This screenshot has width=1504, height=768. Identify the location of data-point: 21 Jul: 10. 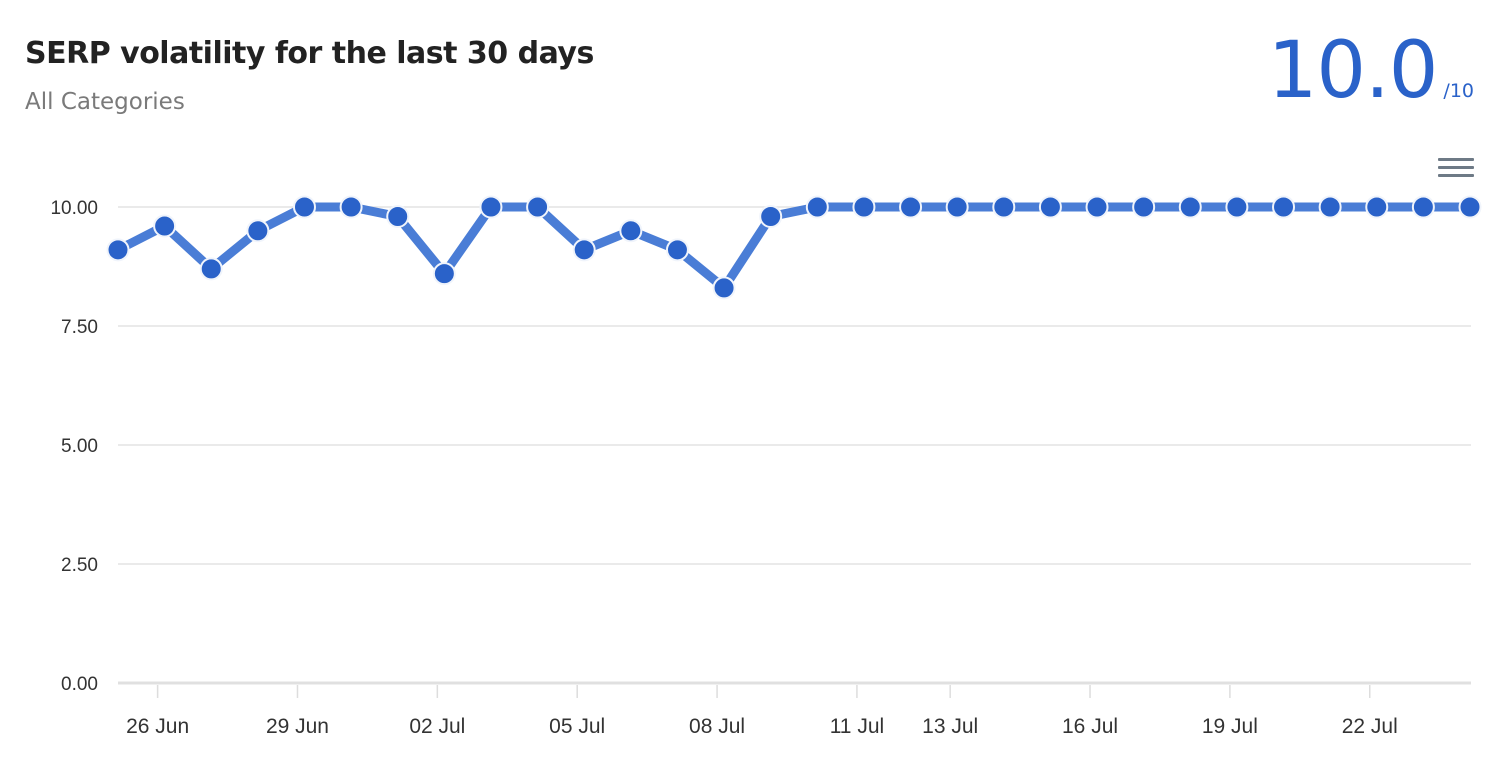
(1330, 207).